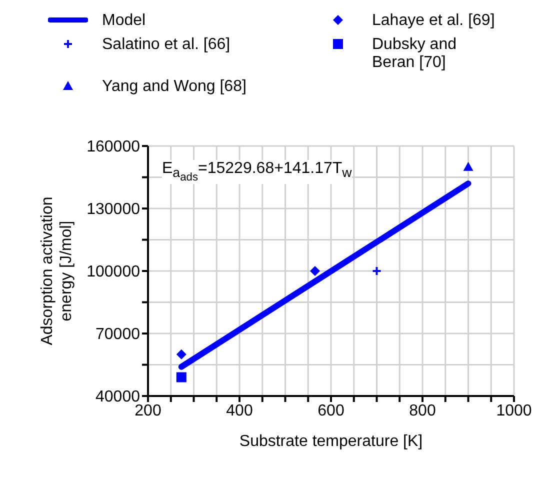  I want to click on legend-label: Dubsky and Beran [70], so click(415, 54).